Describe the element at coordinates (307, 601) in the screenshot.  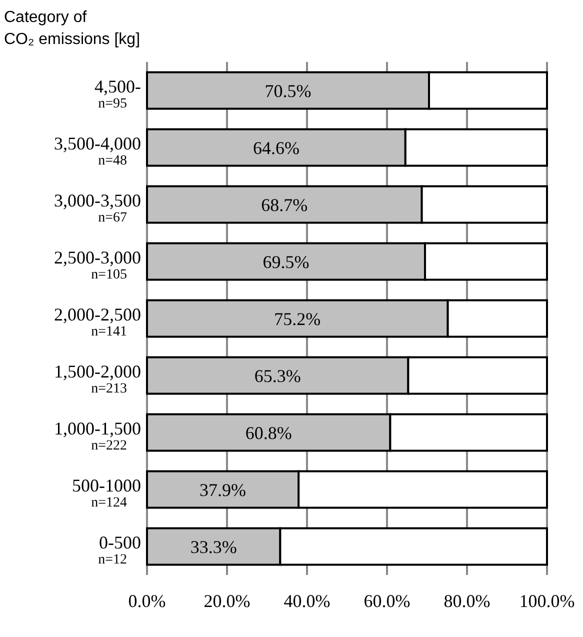
I see `x-tick-label: 40.0%` at that location.